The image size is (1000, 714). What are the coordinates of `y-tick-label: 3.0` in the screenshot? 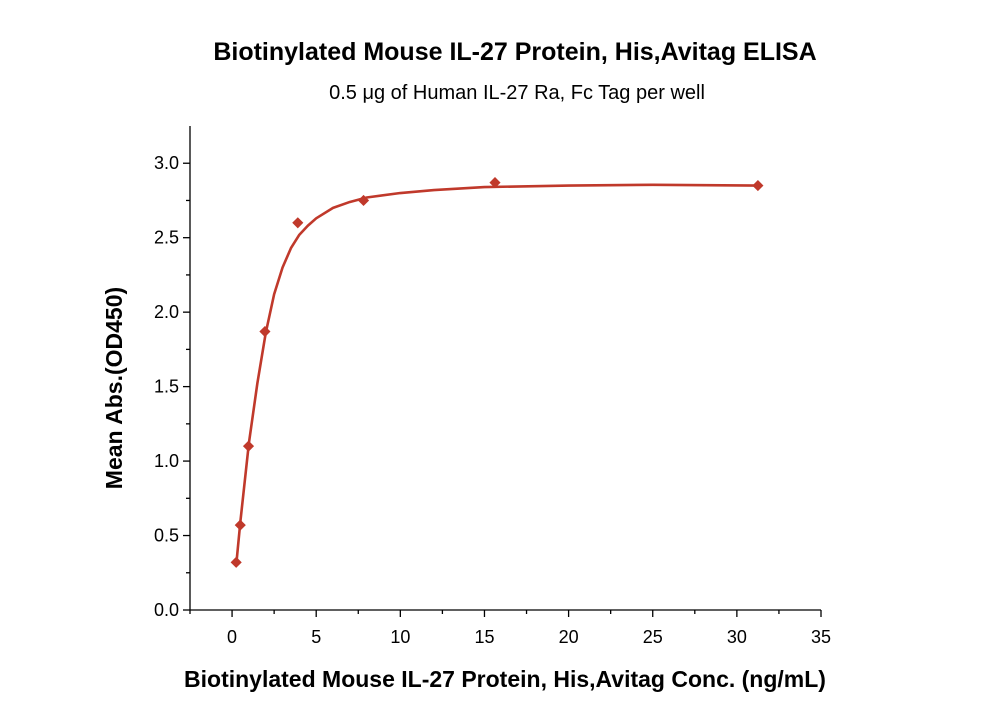 It's located at (166, 163).